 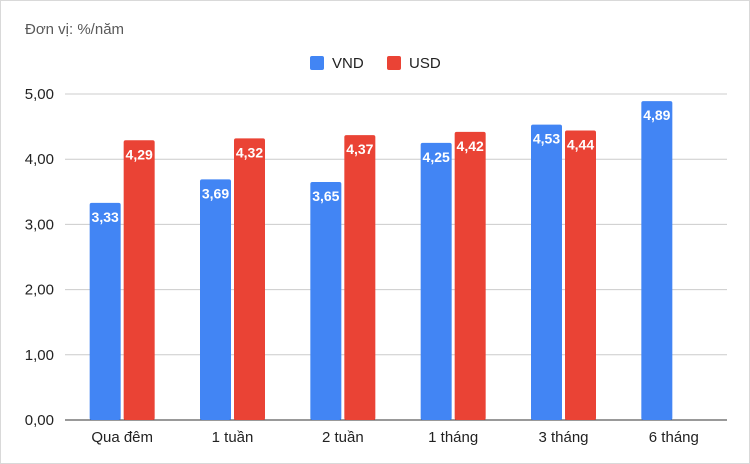 I want to click on data-label: 4,53, so click(x=546, y=139).